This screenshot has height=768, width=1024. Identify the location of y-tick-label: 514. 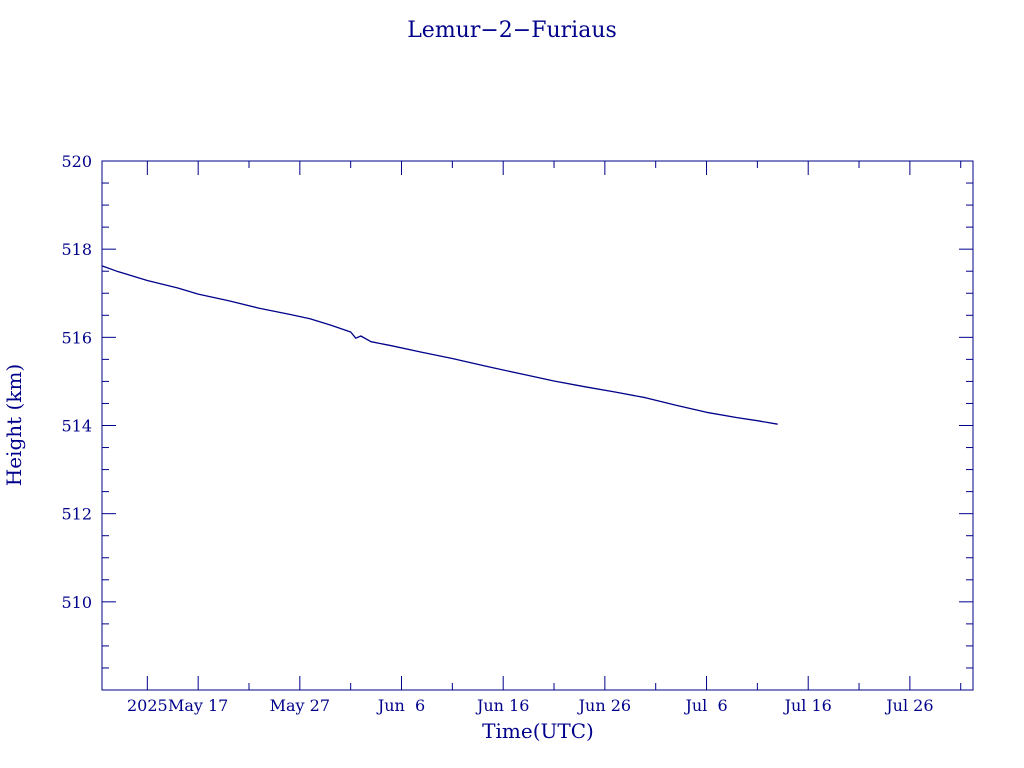
(76, 426).